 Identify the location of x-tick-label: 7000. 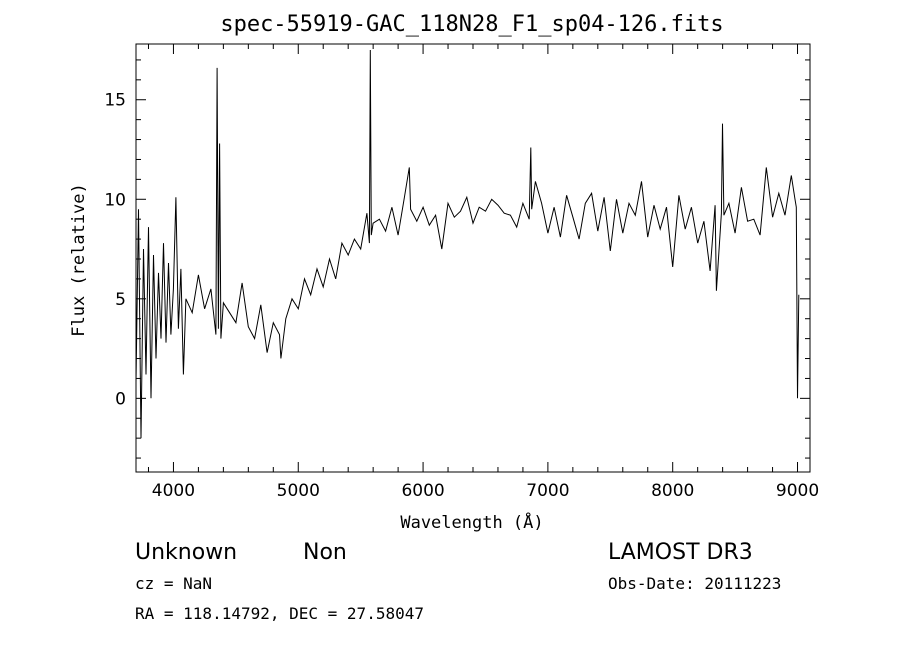
(547, 491).